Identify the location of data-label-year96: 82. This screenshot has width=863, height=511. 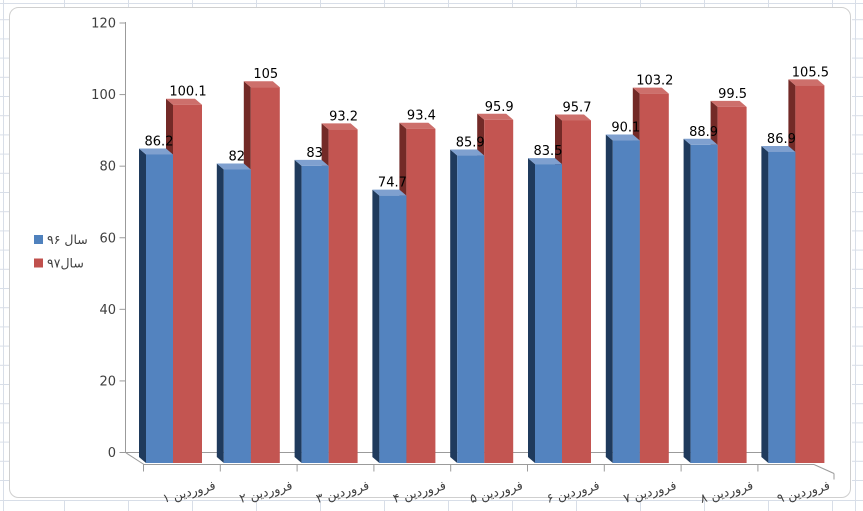
(237, 157).